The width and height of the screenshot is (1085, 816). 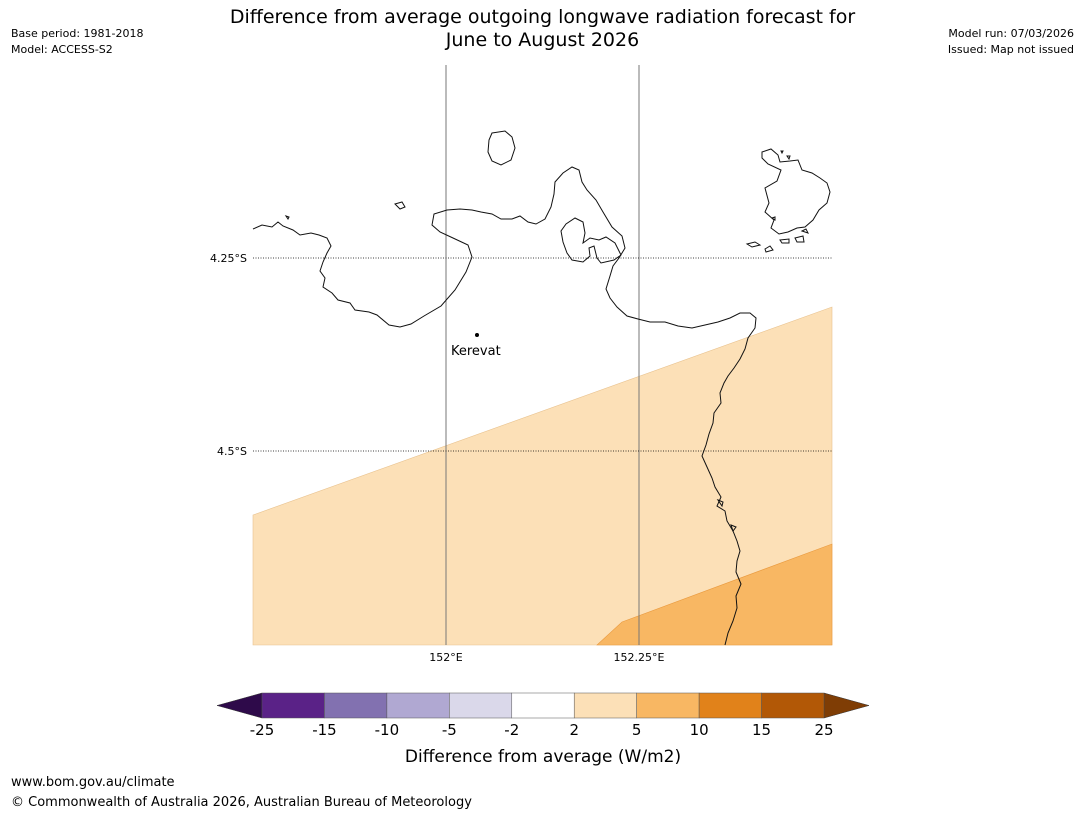 What do you see at coordinates (511, 730) in the screenshot?
I see `colorbar-tick-label: -2` at bounding box center [511, 730].